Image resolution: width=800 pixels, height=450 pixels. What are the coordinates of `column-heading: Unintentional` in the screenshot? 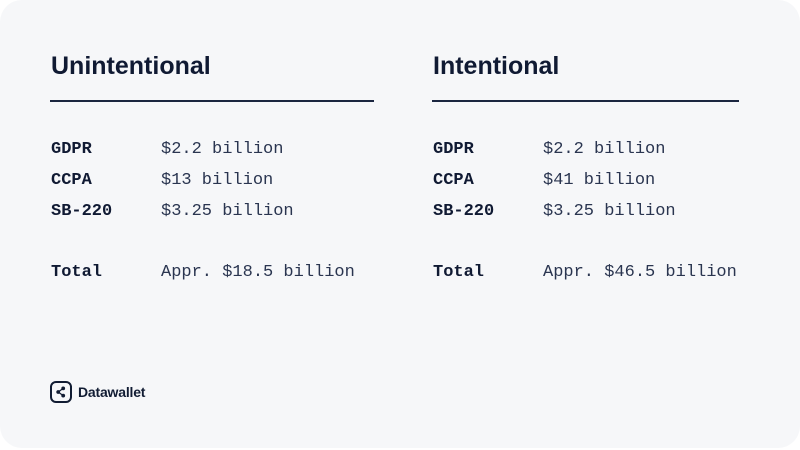 It's located at (131, 66).